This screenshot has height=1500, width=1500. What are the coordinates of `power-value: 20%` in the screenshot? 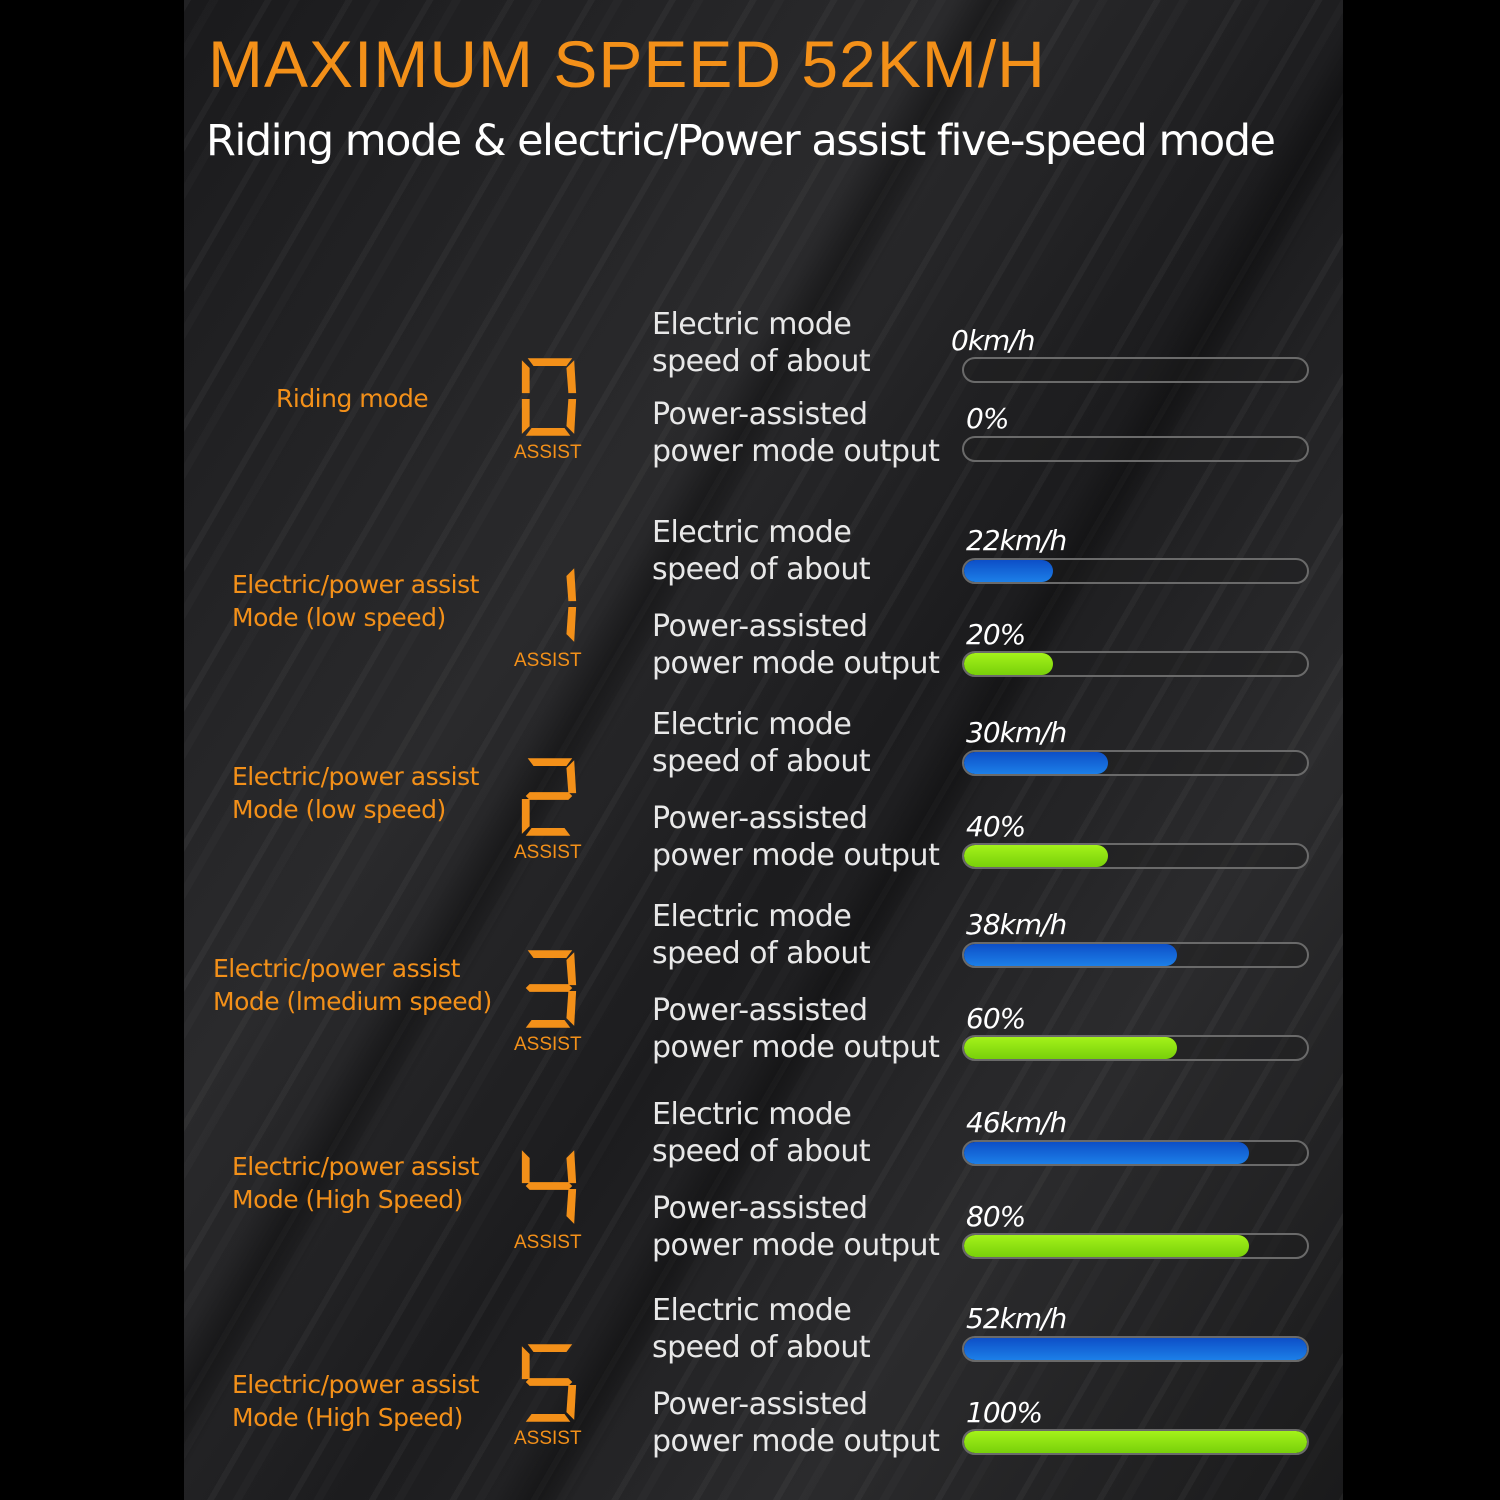 It's located at (996, 634).